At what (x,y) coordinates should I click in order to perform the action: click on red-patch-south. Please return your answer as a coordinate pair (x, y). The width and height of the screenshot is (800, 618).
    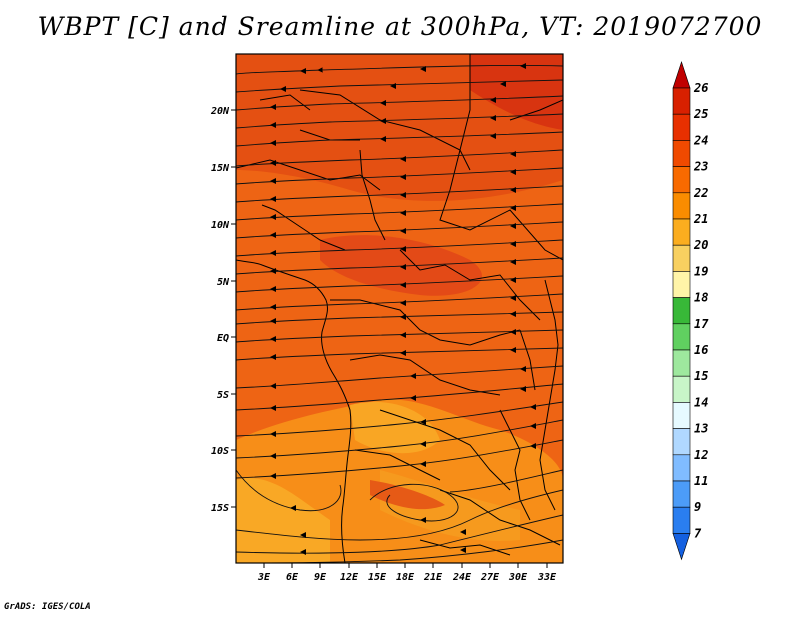
    Looking at the image, I should click on (407, 495).